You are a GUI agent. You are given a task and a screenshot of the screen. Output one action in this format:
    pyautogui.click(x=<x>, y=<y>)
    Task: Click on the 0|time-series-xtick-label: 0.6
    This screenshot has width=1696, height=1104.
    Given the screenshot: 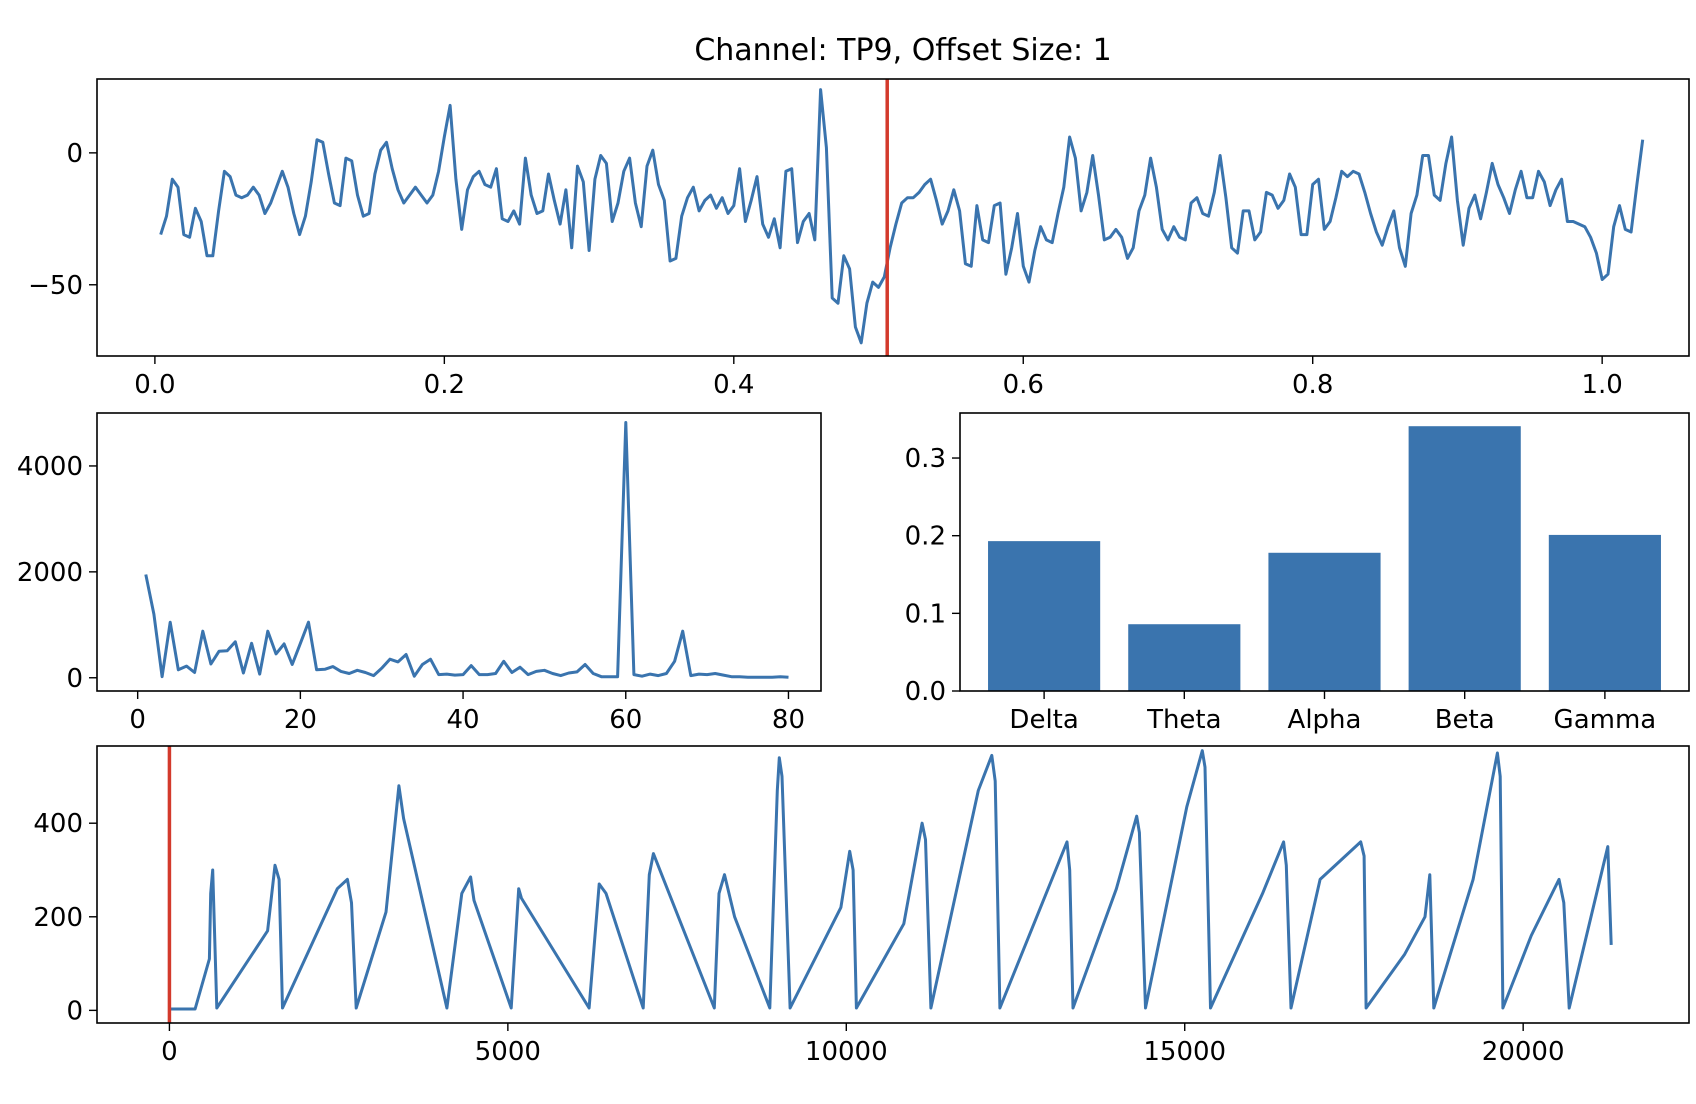 What is the action you would take?
    pyautogui.click(x=1023, y=385)
    